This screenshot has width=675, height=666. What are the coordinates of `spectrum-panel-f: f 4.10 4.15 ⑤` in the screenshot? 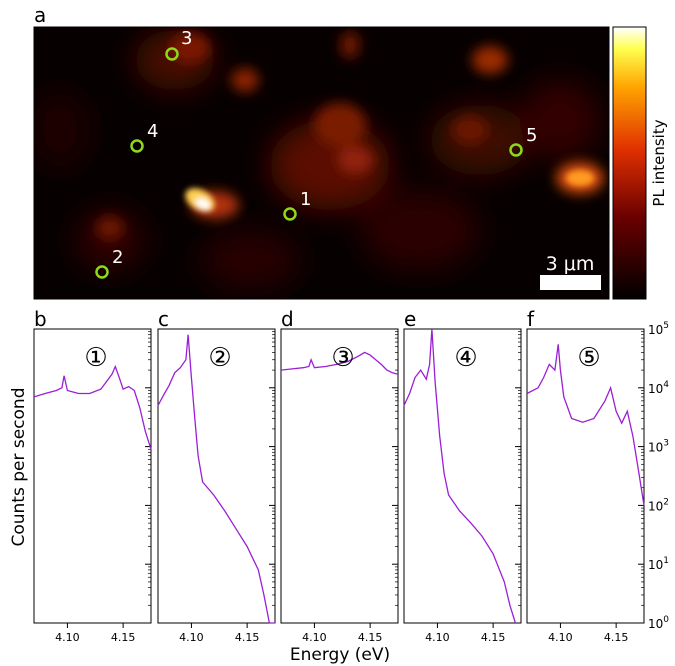 It's located at (585, 475).